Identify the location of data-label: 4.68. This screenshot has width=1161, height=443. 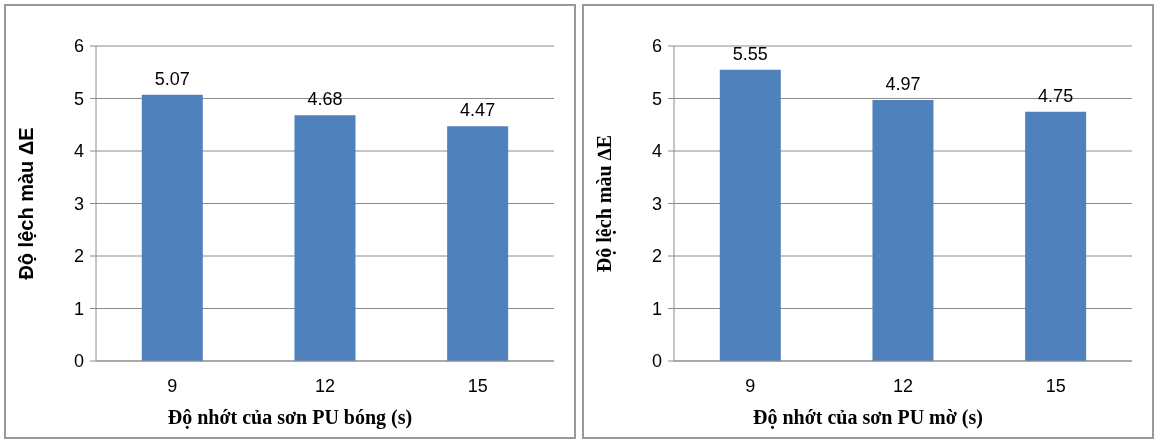
(325, 99).